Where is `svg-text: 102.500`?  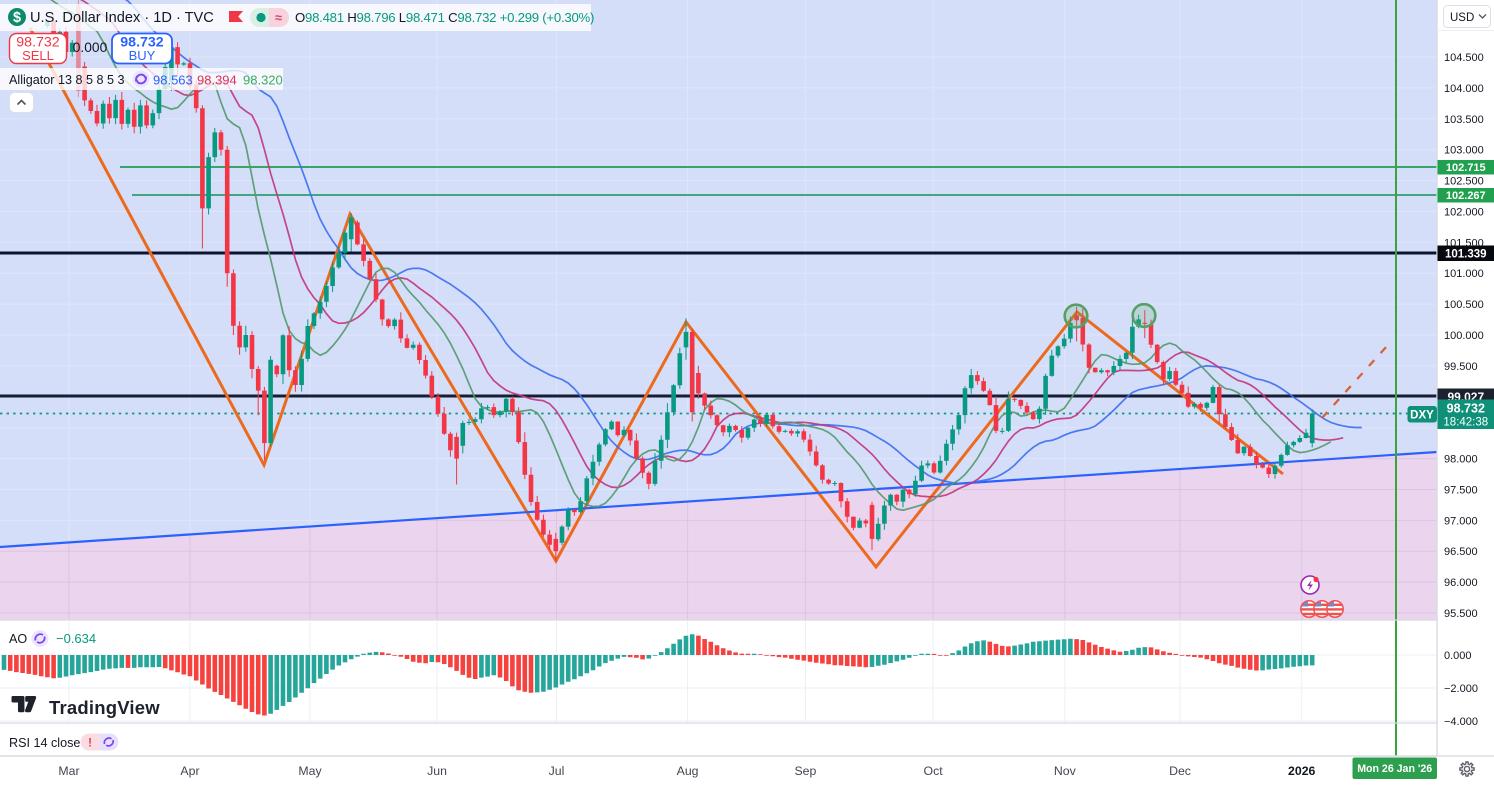 svg-text: 102.500 is located at coordinates (1464, 182).